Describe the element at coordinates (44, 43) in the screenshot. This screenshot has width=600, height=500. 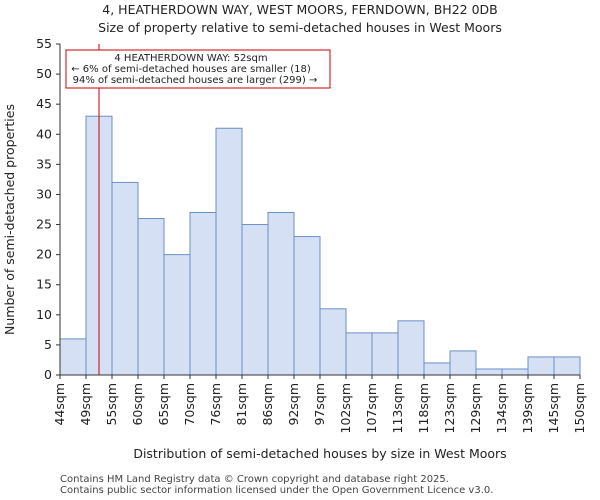
I see `y-tick-label: 55` at that location.